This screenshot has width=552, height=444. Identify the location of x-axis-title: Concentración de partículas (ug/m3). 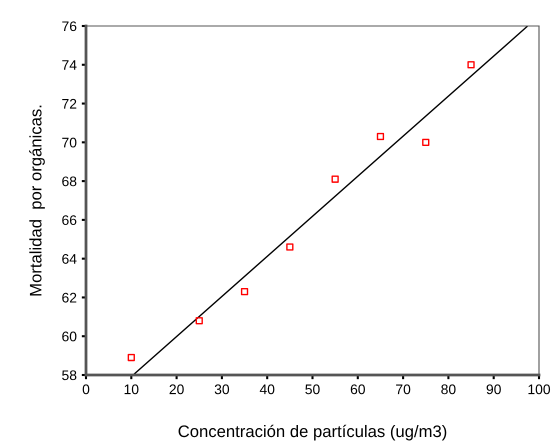
(312, 432).